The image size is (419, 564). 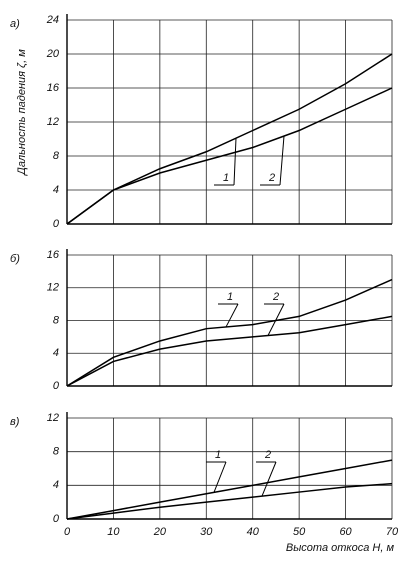 What do you see at coordinates (206, 532) in the screenshot?
I see `x-tick-label: 30` at bounding box center [206, 532].